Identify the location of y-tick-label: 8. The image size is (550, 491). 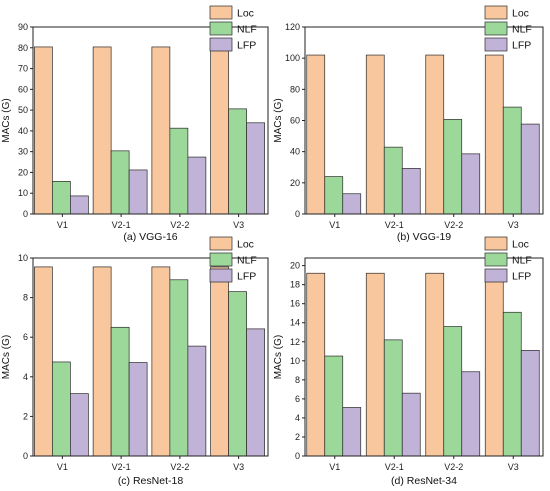
(25, 298).